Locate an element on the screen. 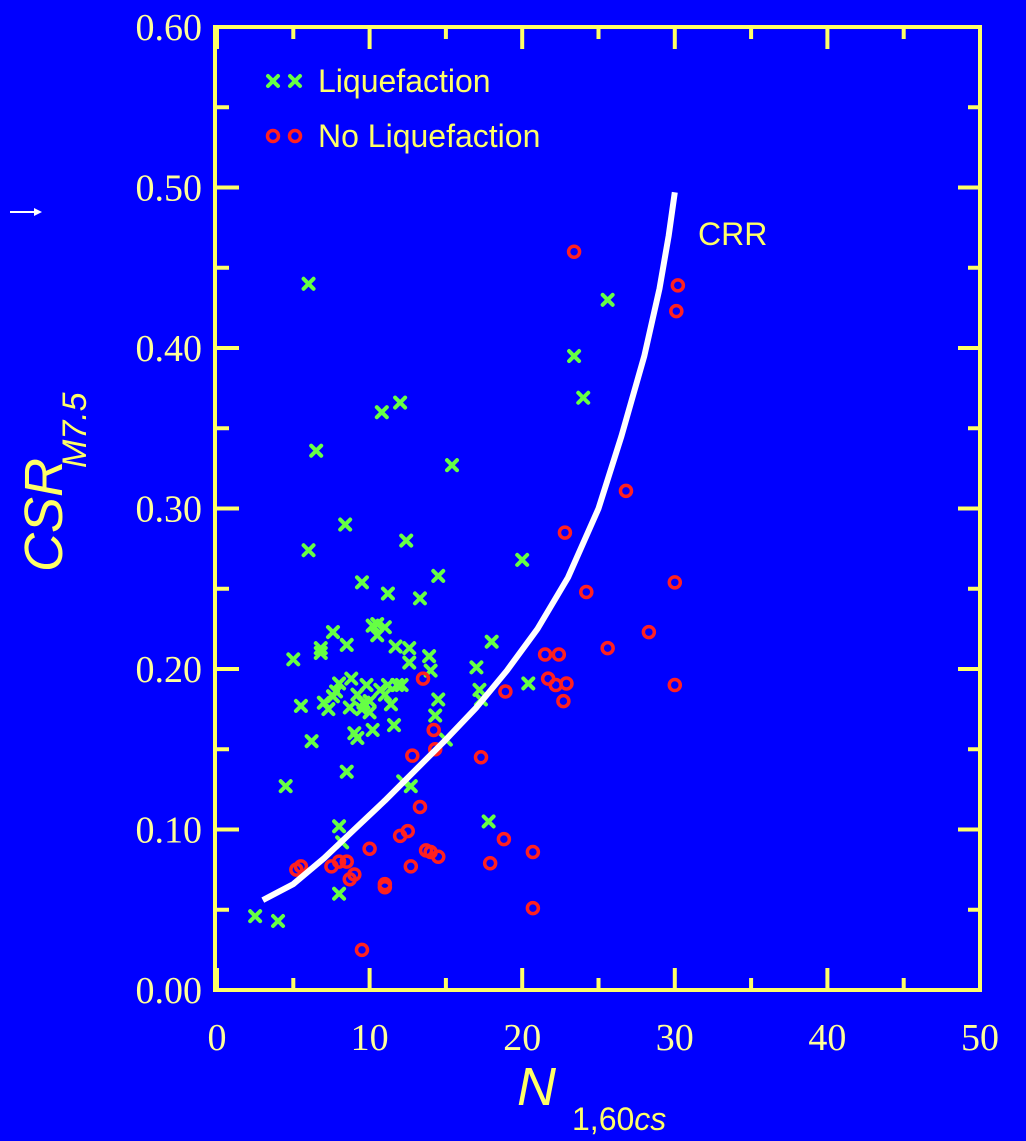 This screenshot has width=1026, height=1141. y-tick-label: 0.20 is located at coordinates (169, 670).